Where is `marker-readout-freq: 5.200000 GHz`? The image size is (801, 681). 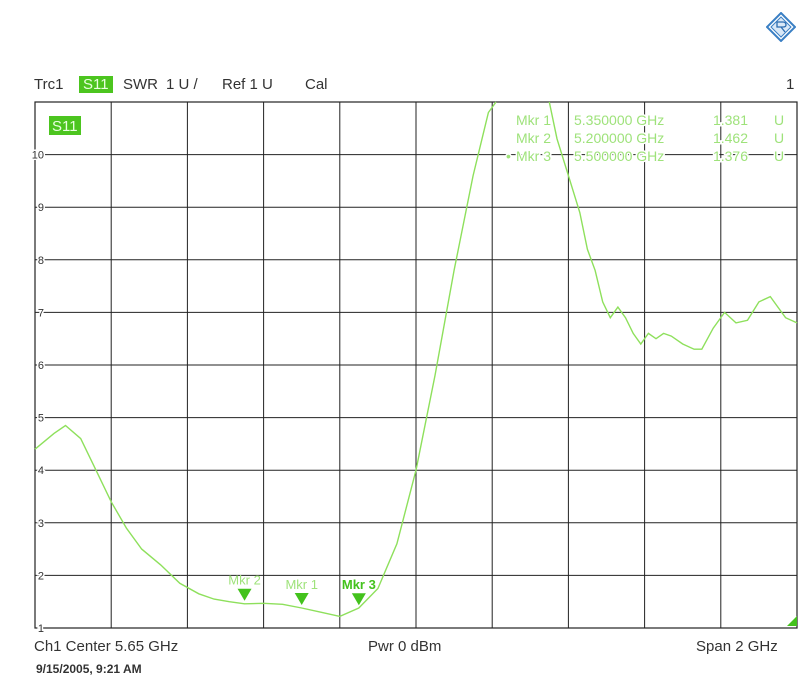
marker-readout-freq: 5.200000 GHz is located at coordinates (619, 138).